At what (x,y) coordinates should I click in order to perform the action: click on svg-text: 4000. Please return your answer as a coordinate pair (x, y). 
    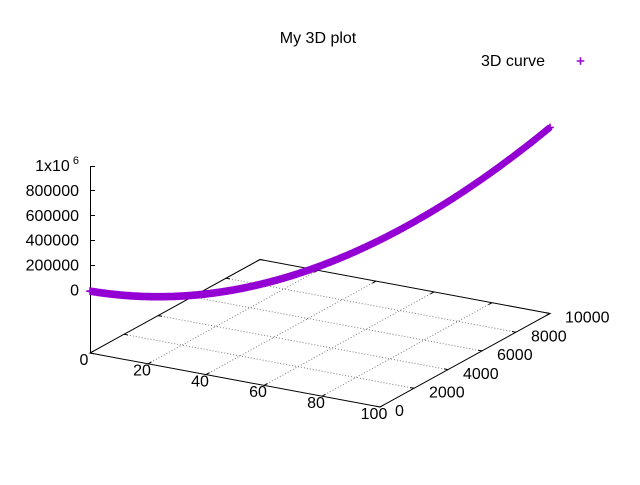
    Looking at the image, I should click on (481, 374).